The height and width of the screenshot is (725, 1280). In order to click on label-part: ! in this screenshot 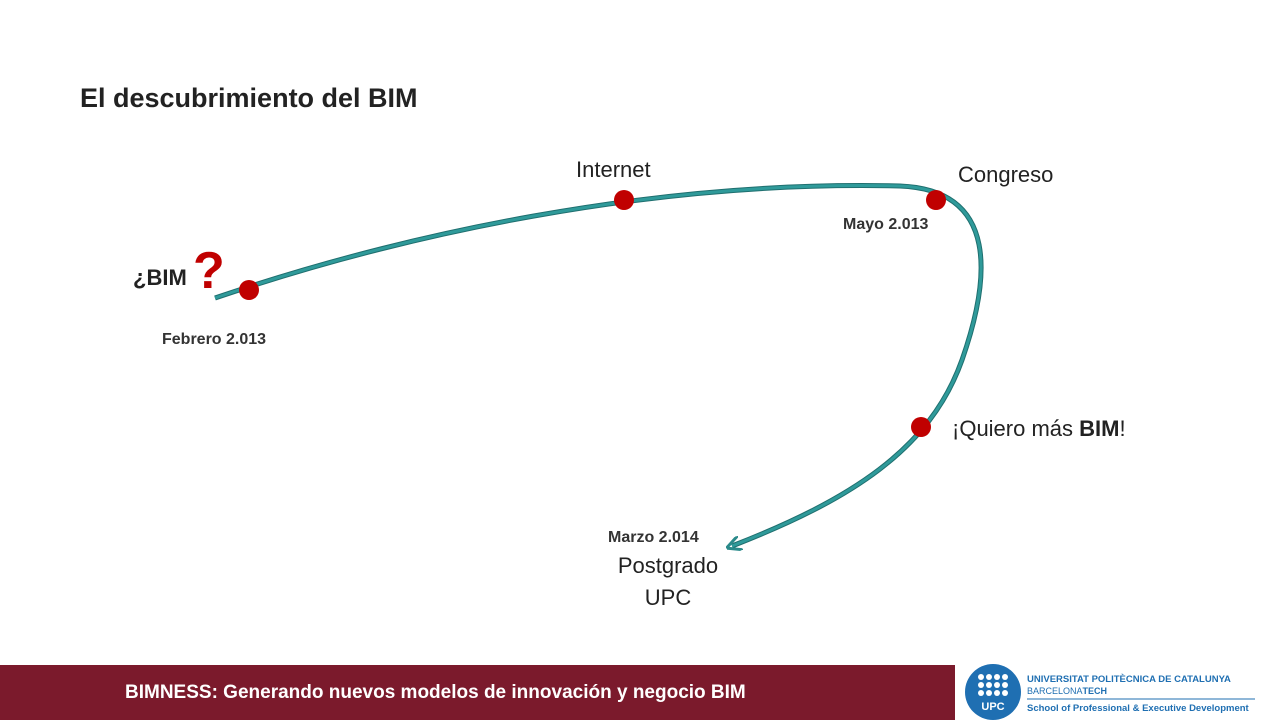, I will do `click(1122, 428)`.